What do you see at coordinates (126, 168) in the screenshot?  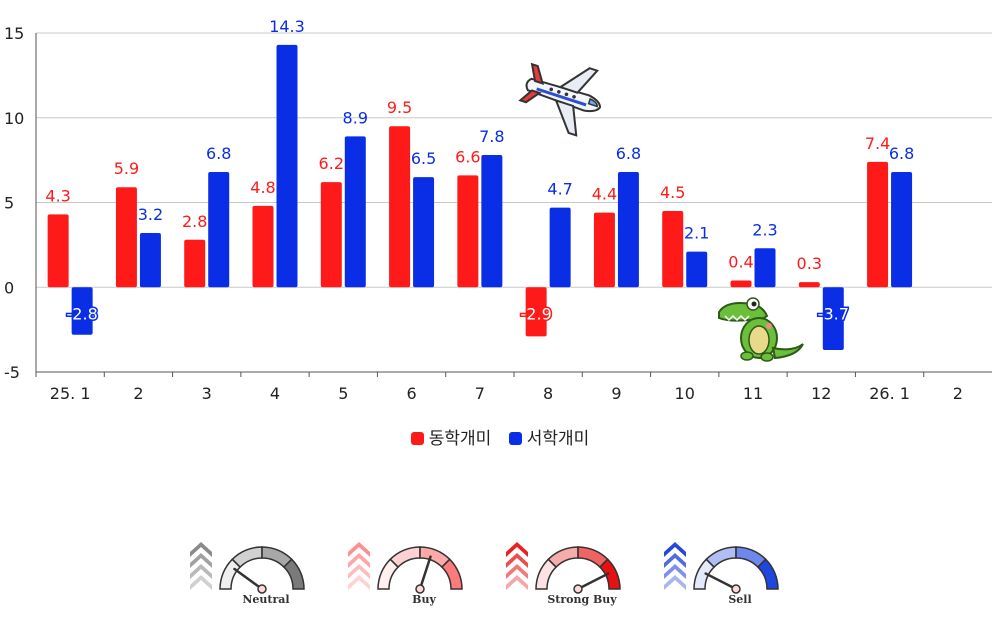 I see `data-label: 5.9` at bounding box center [126, 168].